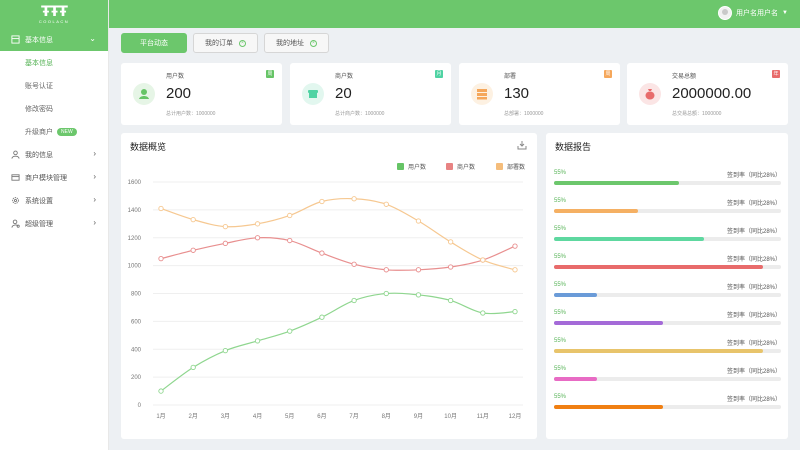 The height and width of the screenshot is (450, 800). Describe the element at coordinates (313, 94) in the screenshot. I see `shop-icon` at that location.